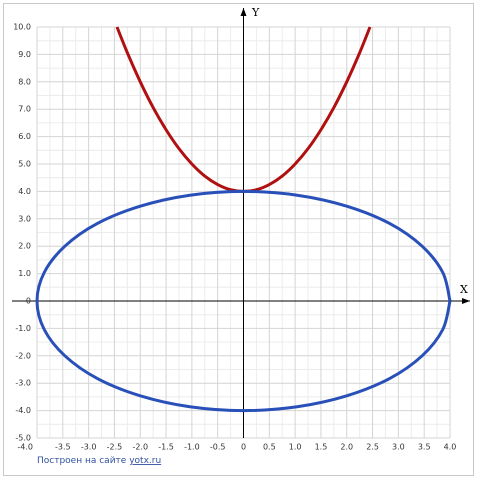 The width and height of the screenshot is (478, 480). I want to click on x-tick-label: 0, so click(243, 447).